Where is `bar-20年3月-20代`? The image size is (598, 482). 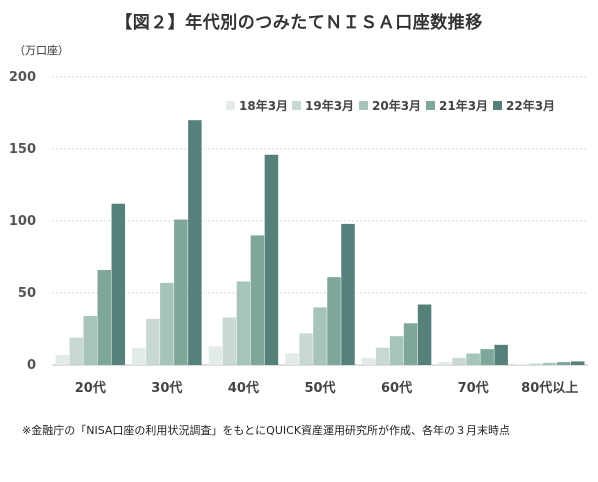 bar-20年3月-20代 is located at coordinates (90, 340).